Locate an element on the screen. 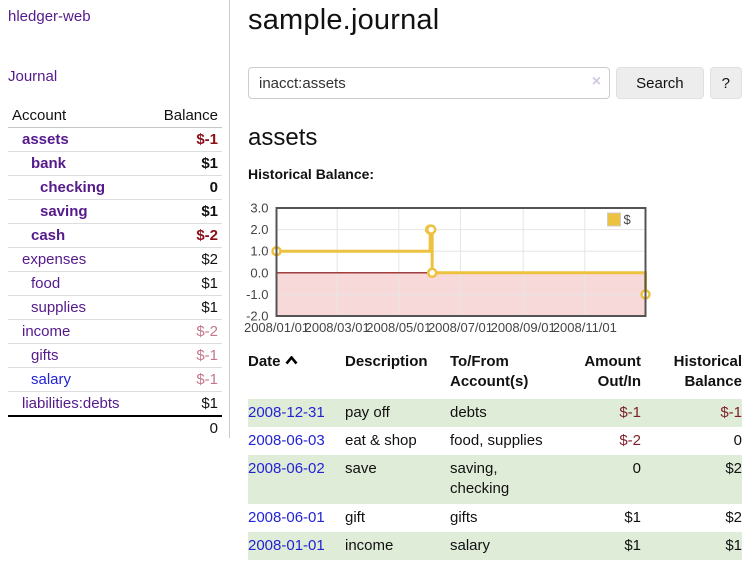 This screenshot has width=742, height=582. header-description: Description is located at coordinates (386, 361).